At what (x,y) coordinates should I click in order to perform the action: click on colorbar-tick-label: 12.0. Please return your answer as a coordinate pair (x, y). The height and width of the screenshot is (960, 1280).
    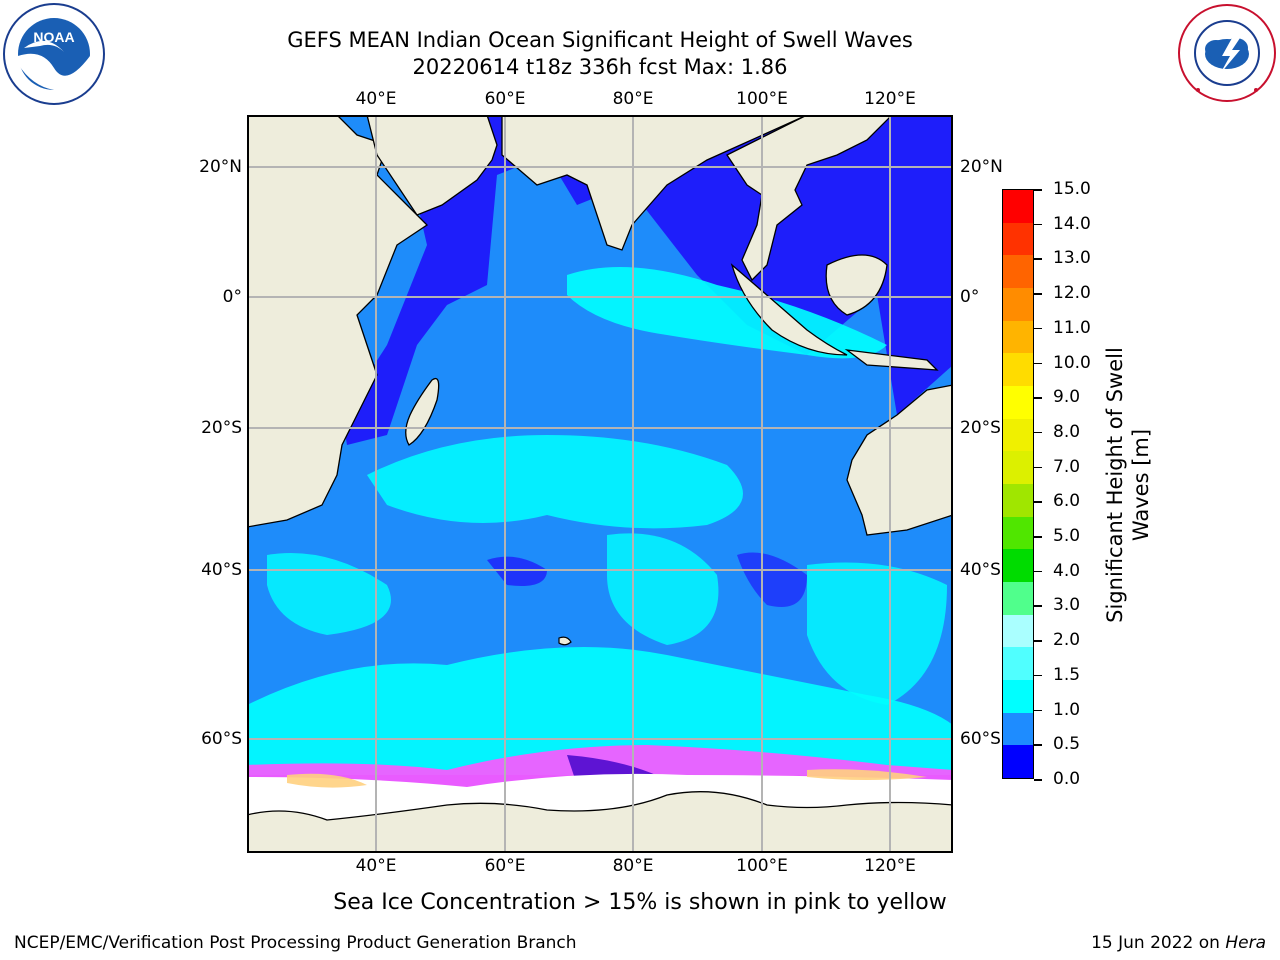
    Looking at the image, I should click on (1072, 293).